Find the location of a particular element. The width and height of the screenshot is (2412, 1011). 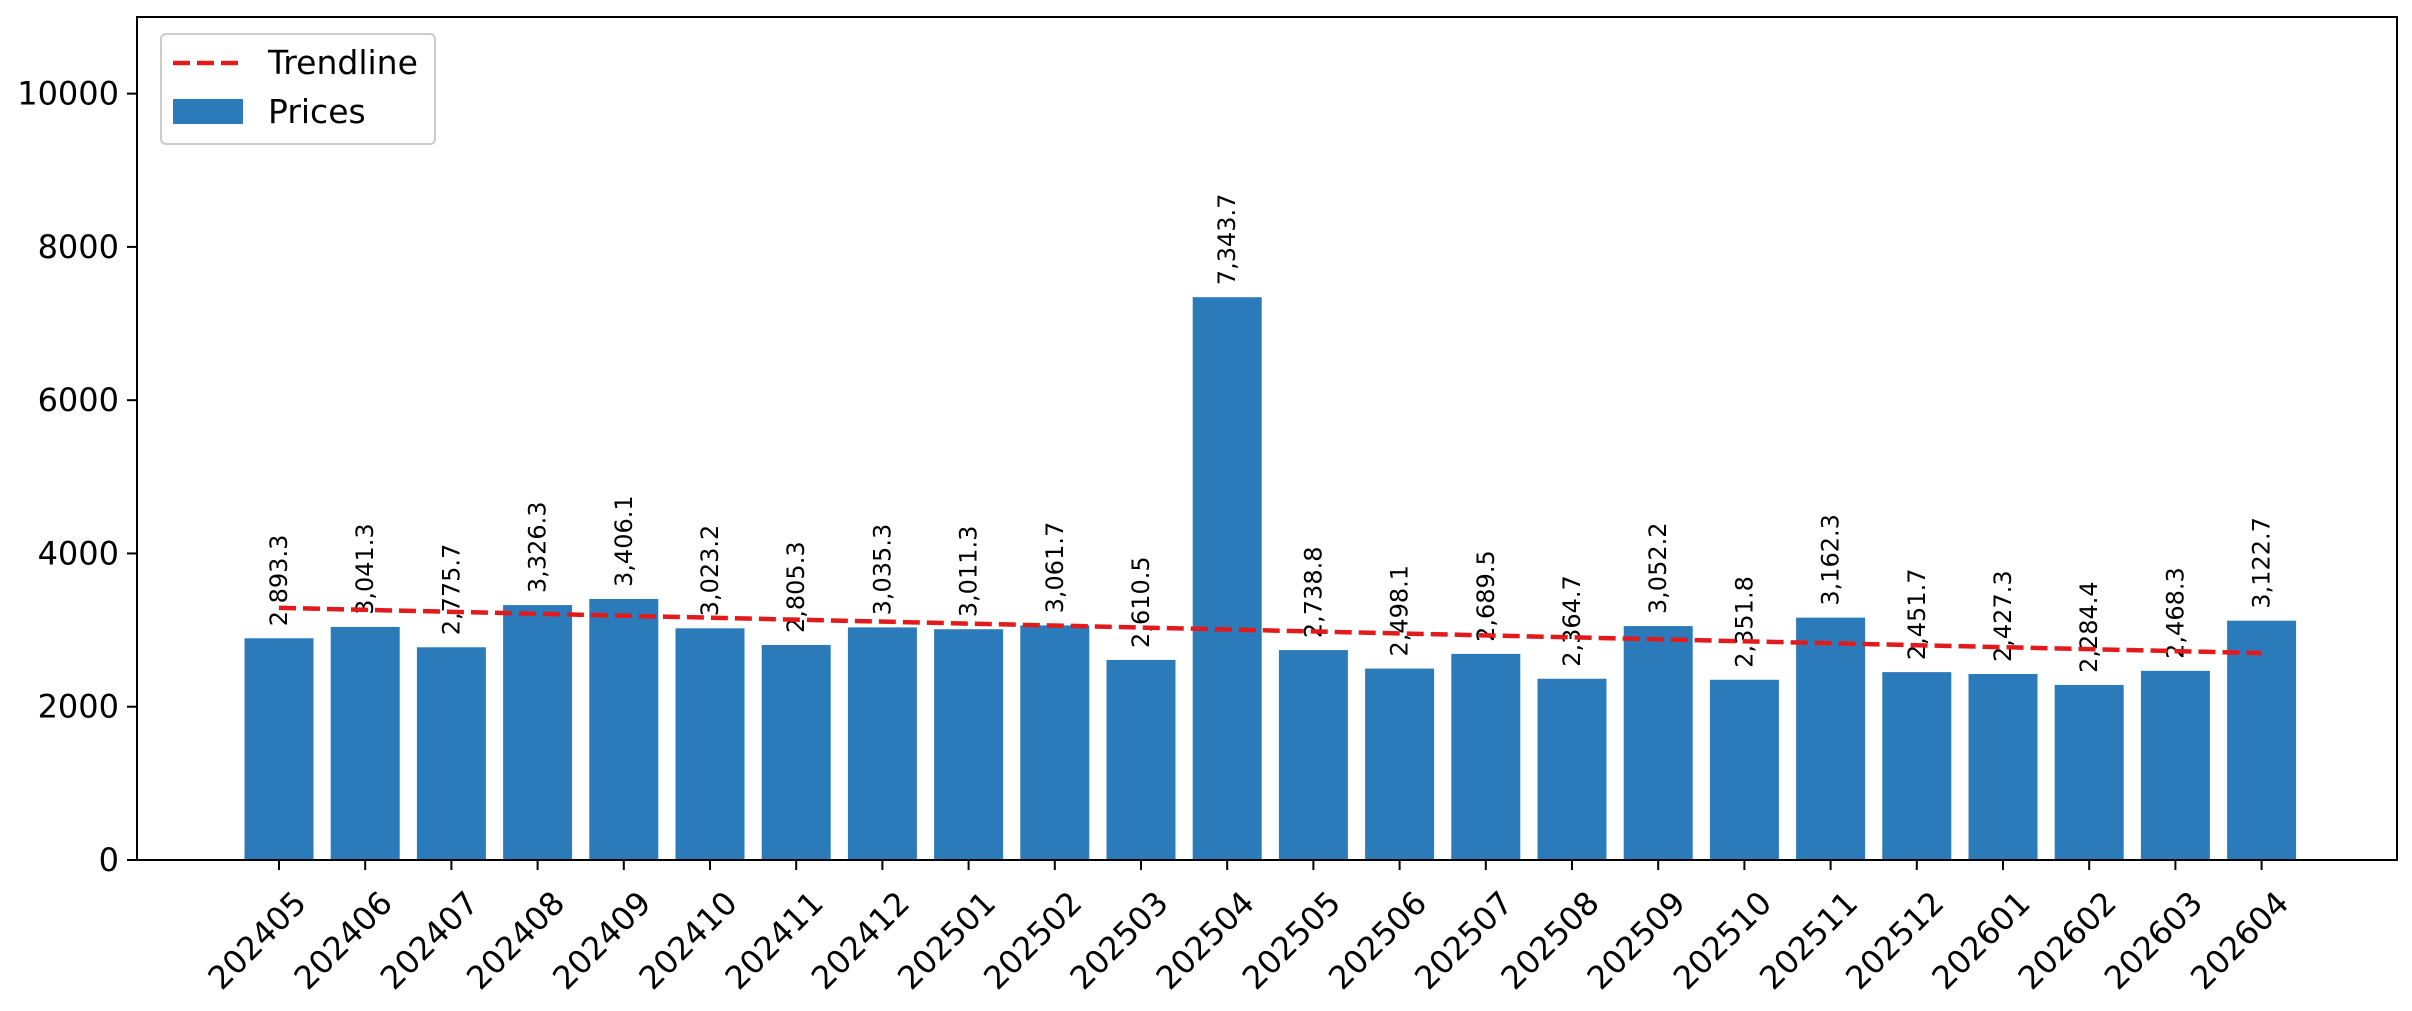

y-axis: 0 2000 4000 6000 8000 10000 is located at coordinates (77, 477).